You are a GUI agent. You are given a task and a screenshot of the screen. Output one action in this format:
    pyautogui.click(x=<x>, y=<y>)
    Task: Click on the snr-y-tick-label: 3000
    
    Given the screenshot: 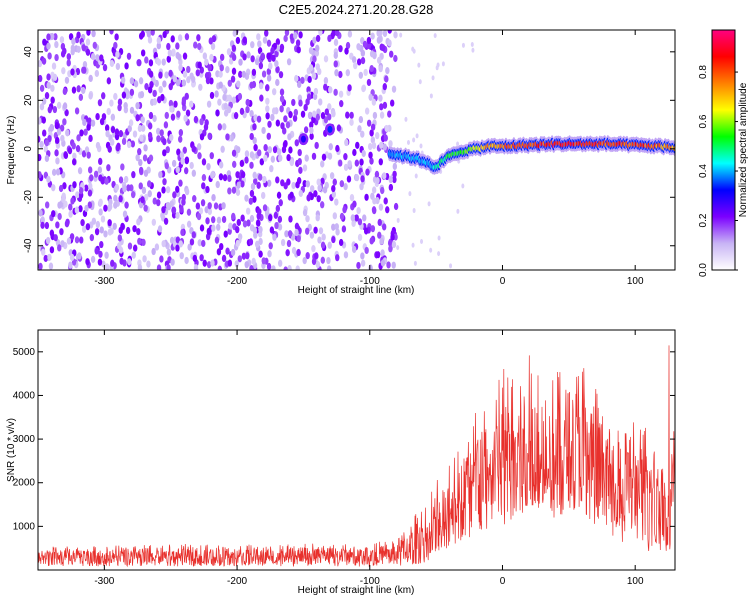 What is the action you would take?
    pyautogui.click(x=24, y=439)
    